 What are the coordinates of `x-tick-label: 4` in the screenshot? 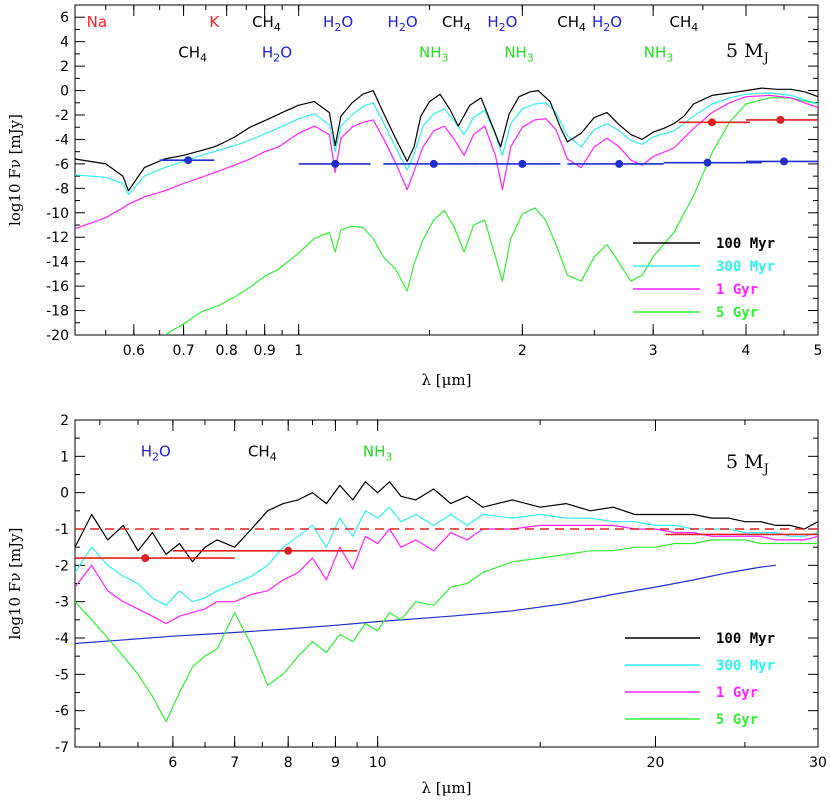 It's located at (746, 351).